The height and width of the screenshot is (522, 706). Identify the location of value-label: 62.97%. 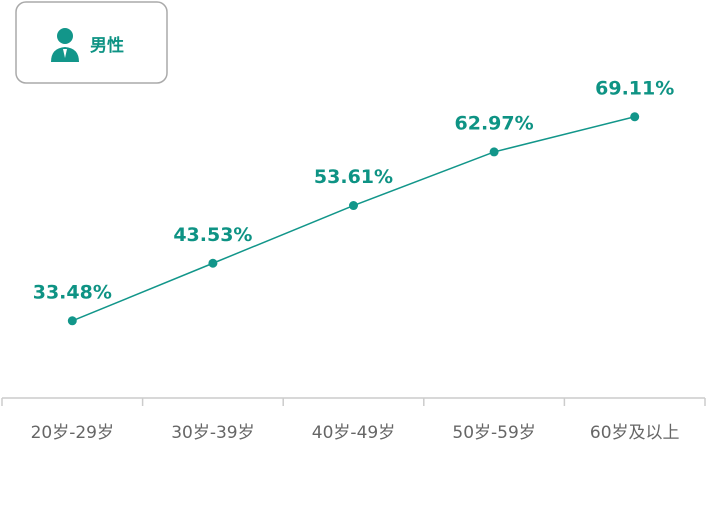
(494, 123).